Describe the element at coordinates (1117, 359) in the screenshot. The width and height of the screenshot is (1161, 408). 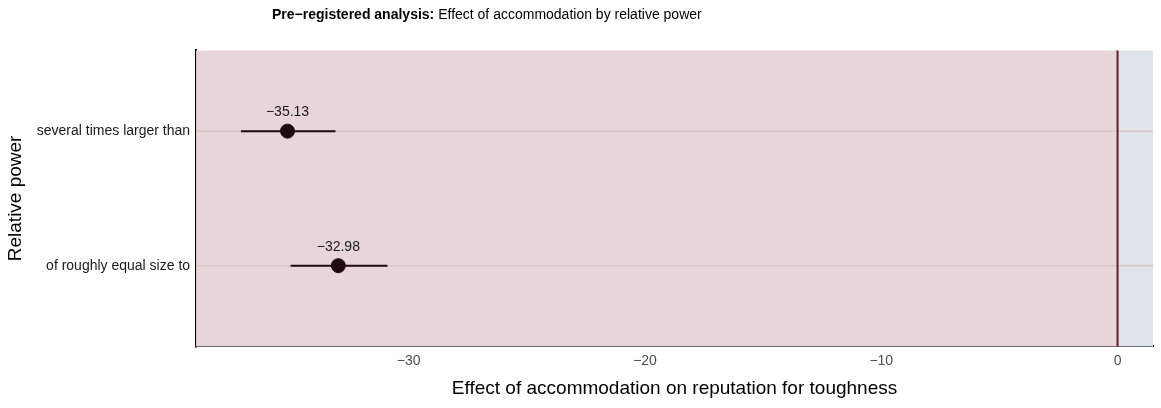
I see `x-tick-label: 0` at that location.